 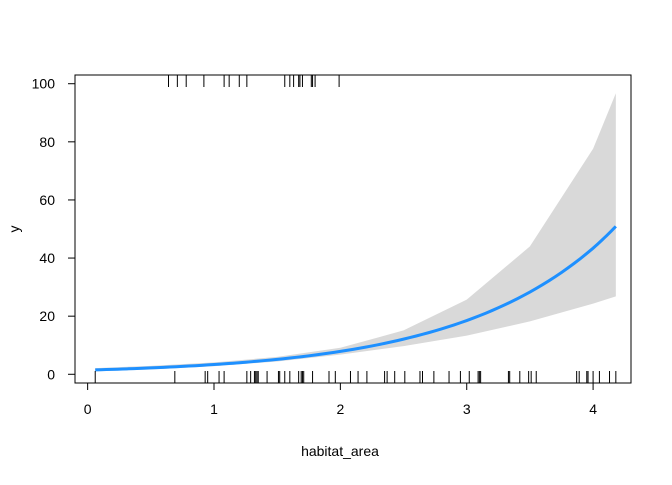 I want to click on x-tick-label: 3, so click(x=467, y=409).